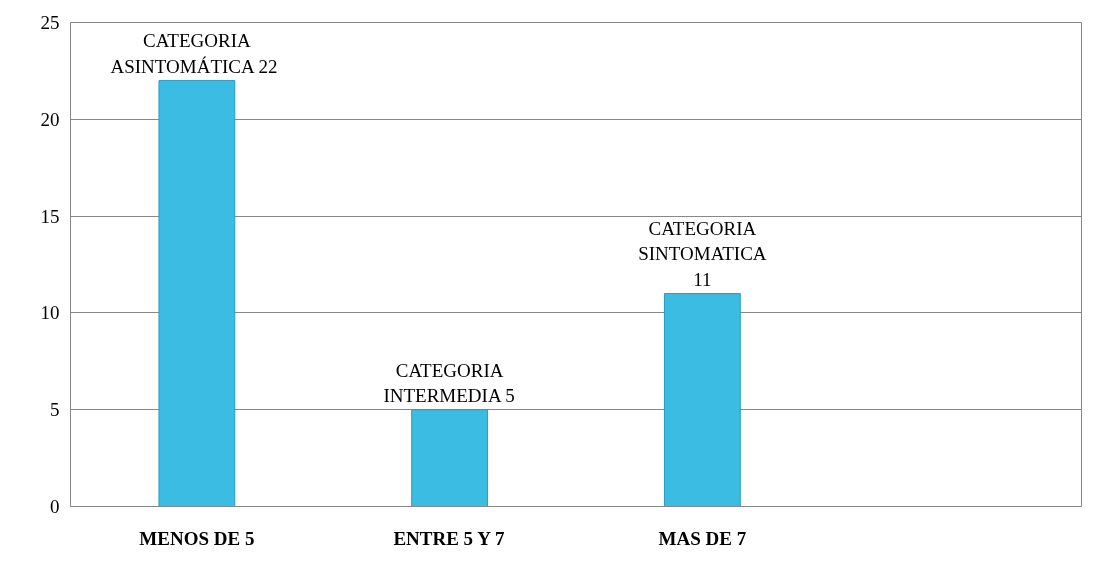 This screenshot has height=566, width=1093. I want to click on x-tick-label: ENTRE 5 Y 7, so click(449, 538).